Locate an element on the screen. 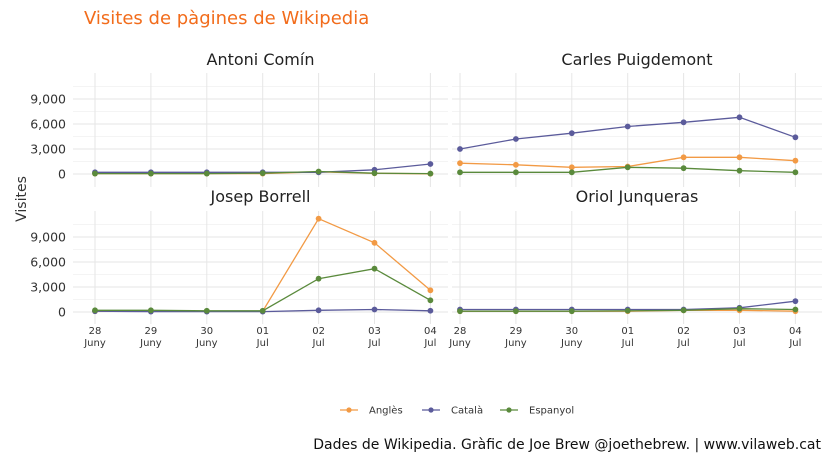 This screenshot has height=466, width=829. panel-title-antoni-comin: Antoni Comín is located at coordinates (261, 59).